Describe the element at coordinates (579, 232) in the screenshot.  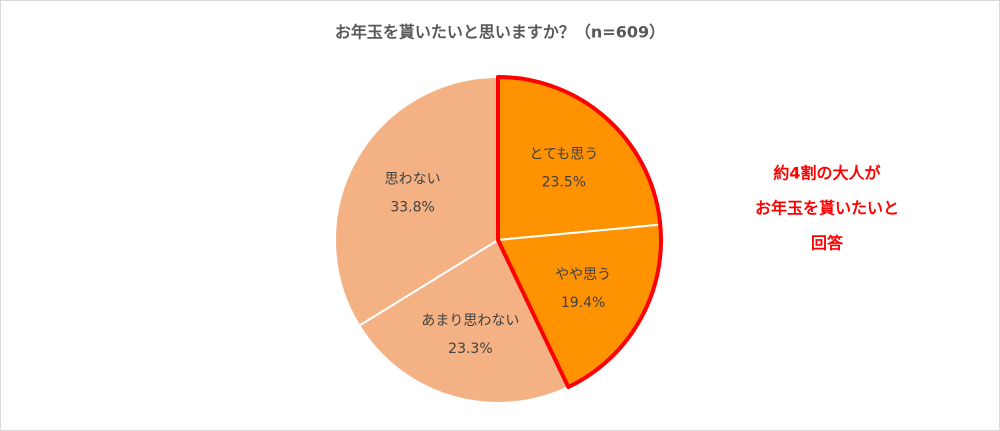
I see `highlight-outline` at that location.